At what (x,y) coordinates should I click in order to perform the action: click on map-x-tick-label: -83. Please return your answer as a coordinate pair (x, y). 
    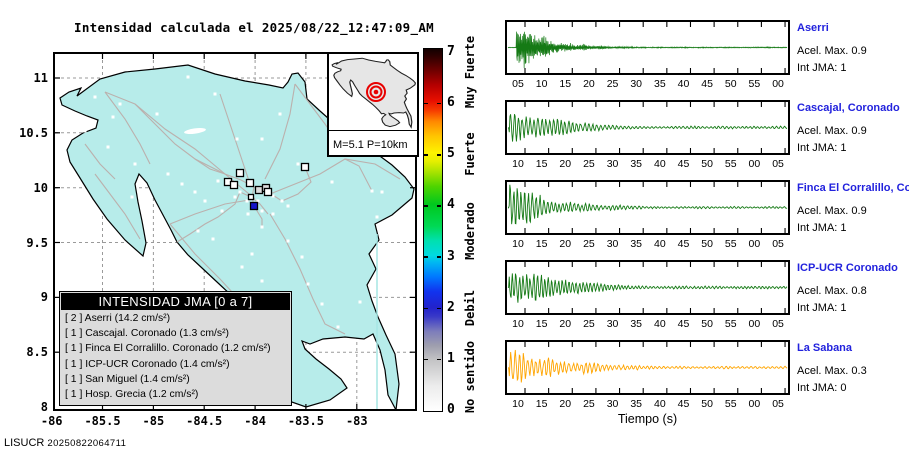
    Looking at the image, I should click on (356, 421).